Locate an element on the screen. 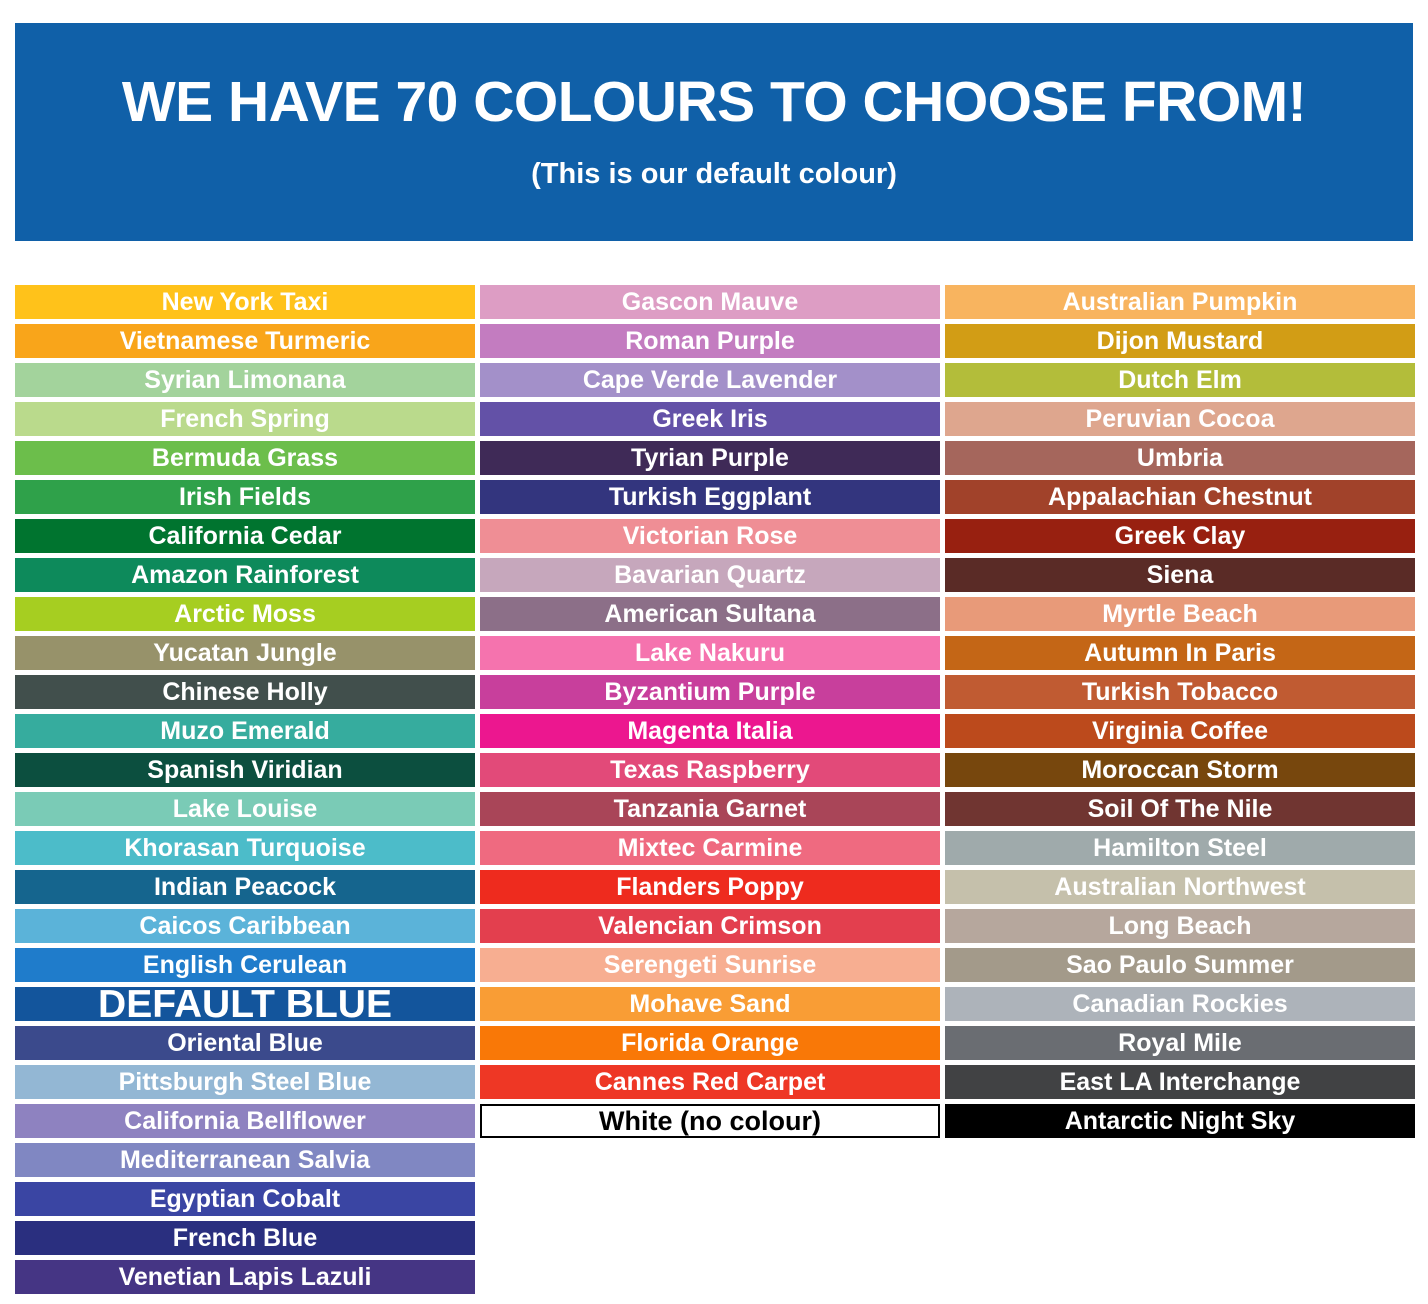 The width and height of the screenshot is (1428, 1304). colour-swatch: Valencian Crimson is located at coordinates (710, 926).